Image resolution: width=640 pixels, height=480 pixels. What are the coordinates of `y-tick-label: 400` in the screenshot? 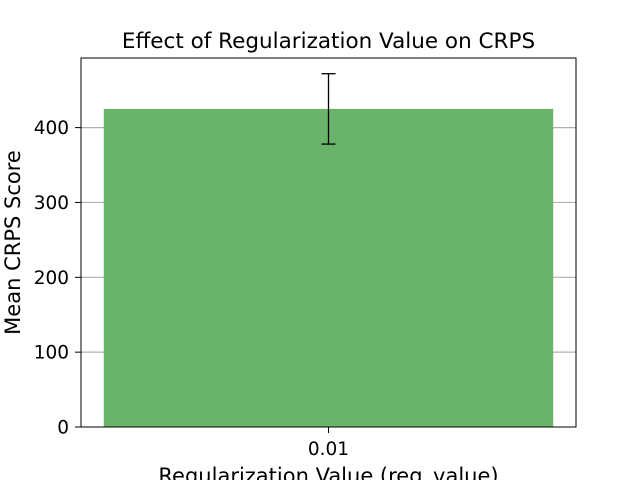 It's located at (51, 128).